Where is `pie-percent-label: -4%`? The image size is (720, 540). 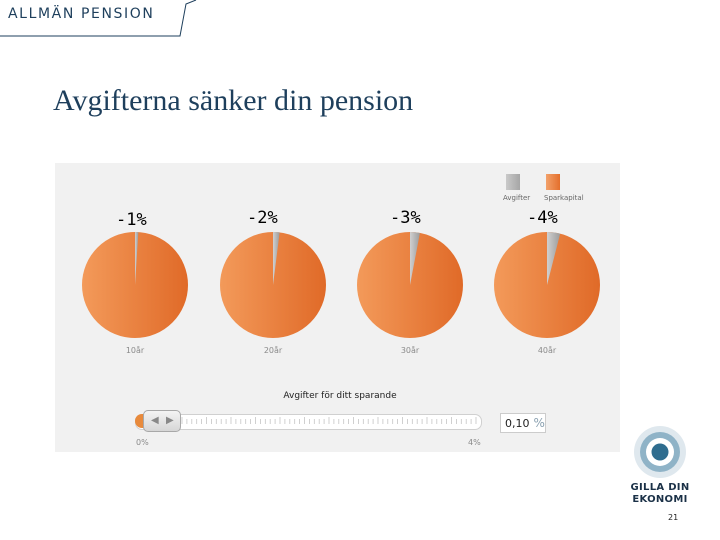 pie-percent-label: -4% is located at coordinates (542, 218).